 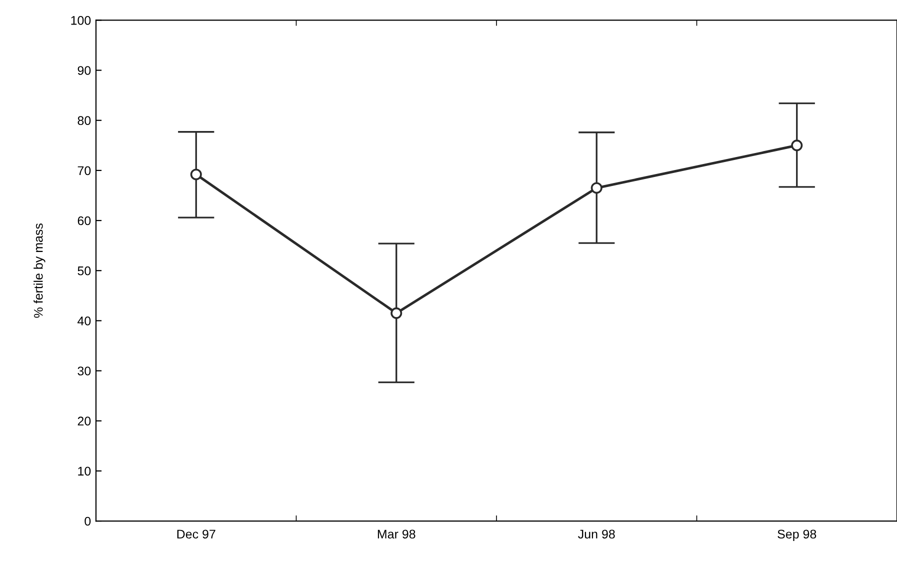 I want to click on y-tick-label: 20, so click(x=84, y=421).